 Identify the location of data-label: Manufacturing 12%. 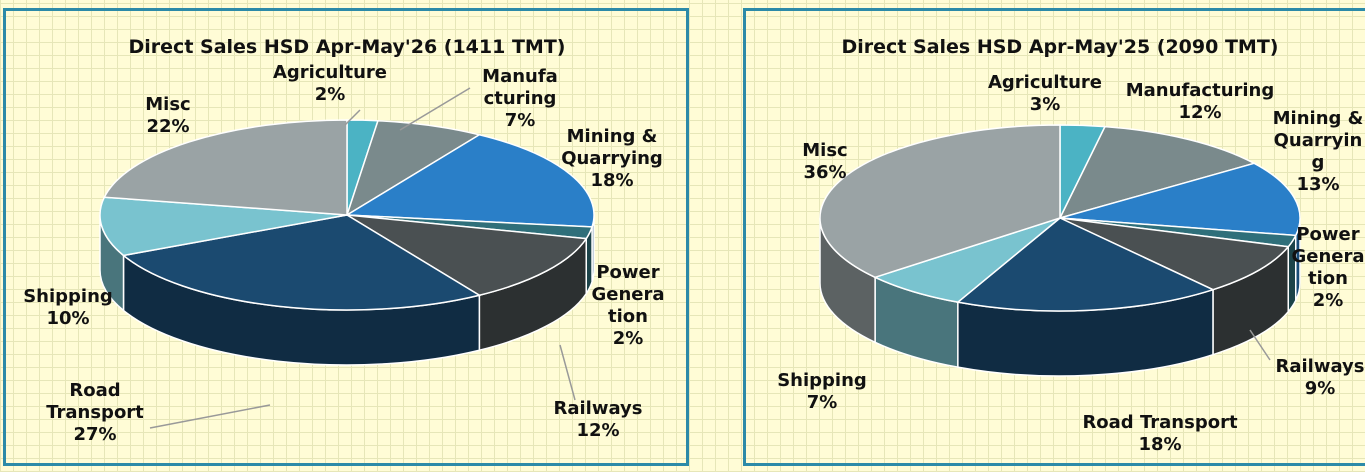
(1200, 102).